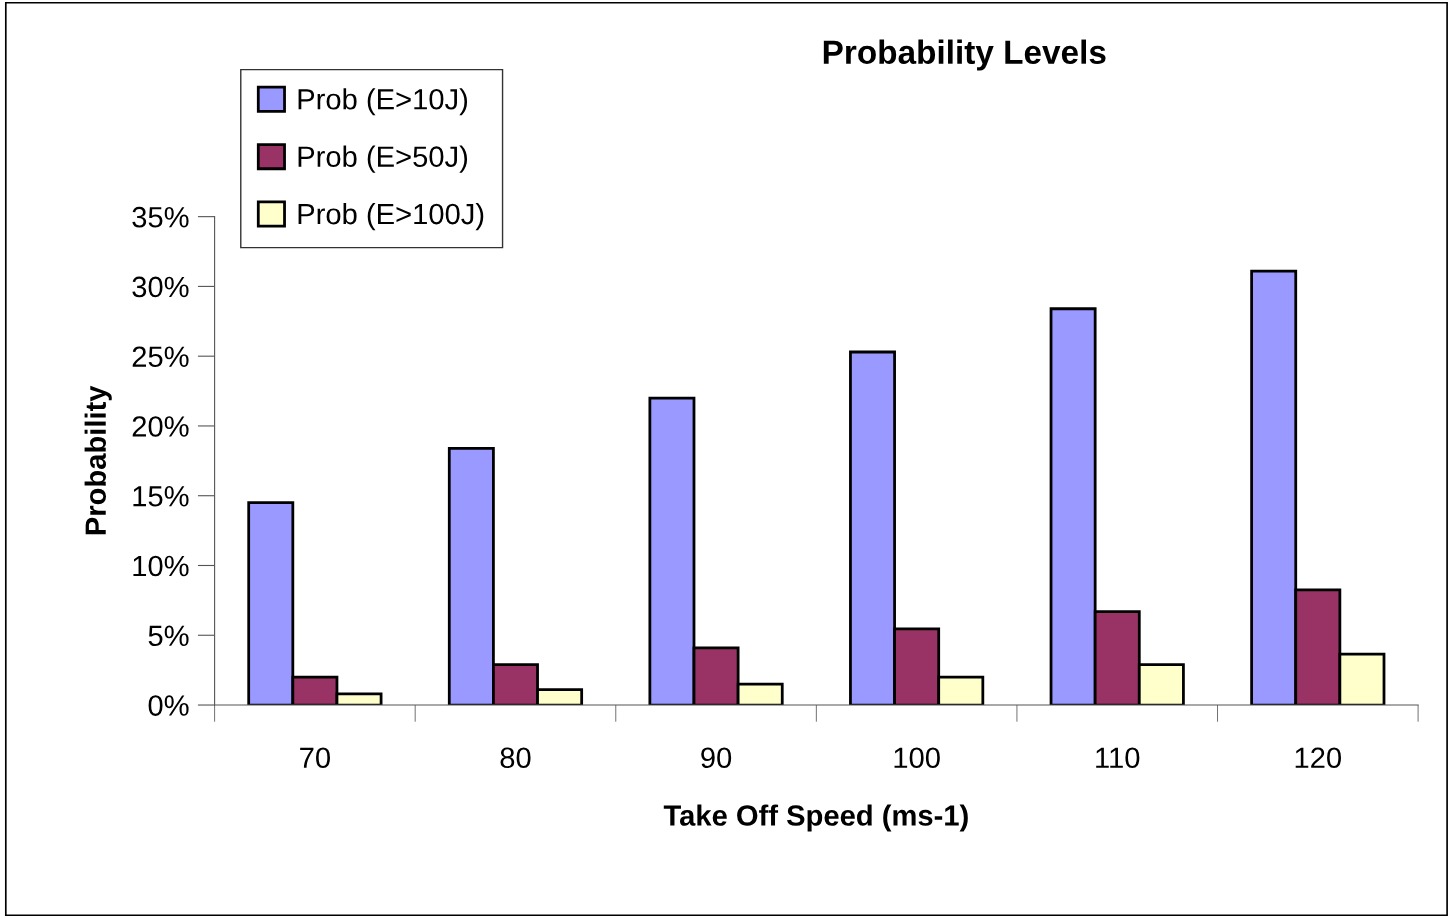 The height and width of the screenshot is (918, 1450). What do you see at coordinates (98, 460) in the screenshot?
I see `y-axis-title: Probability` at bounding box center [98, 460].